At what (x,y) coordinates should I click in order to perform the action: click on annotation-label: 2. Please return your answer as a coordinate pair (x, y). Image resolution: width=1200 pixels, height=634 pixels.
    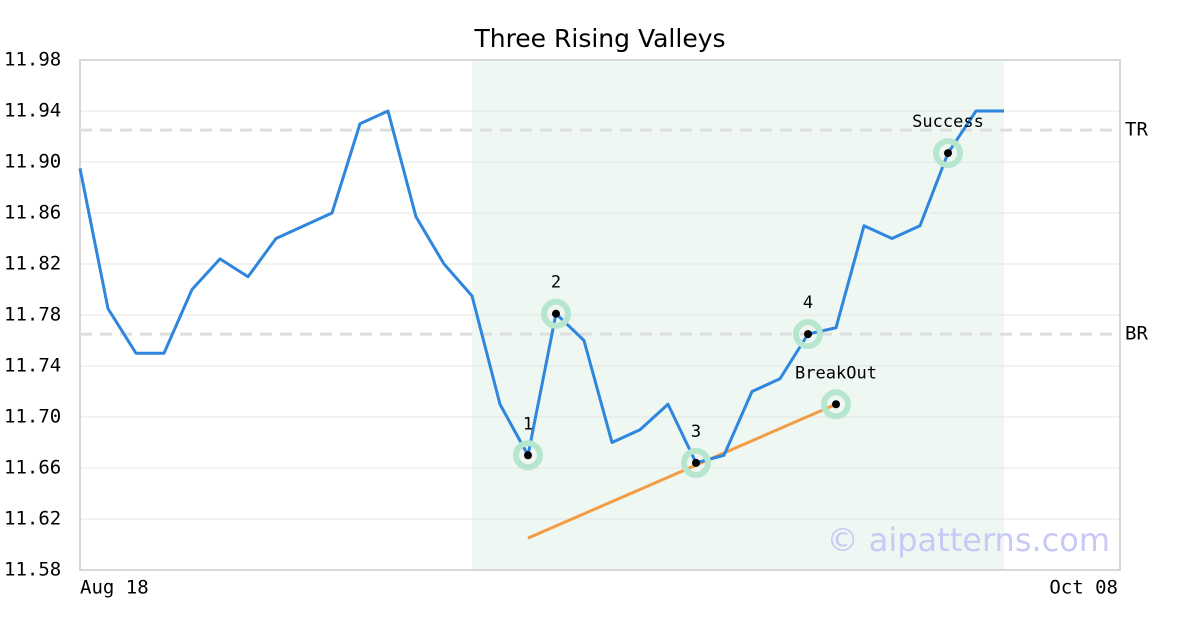
    Looking at the image, I should click on (556, 283).